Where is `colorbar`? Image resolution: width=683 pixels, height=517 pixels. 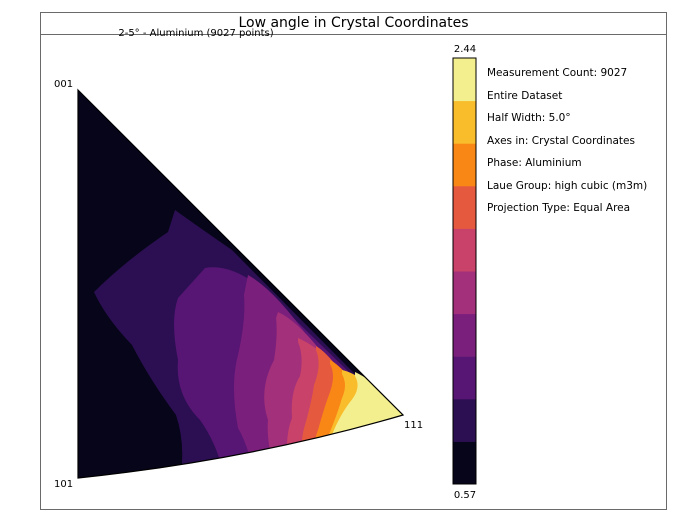
colorbar is located at coordinates (464, 271).